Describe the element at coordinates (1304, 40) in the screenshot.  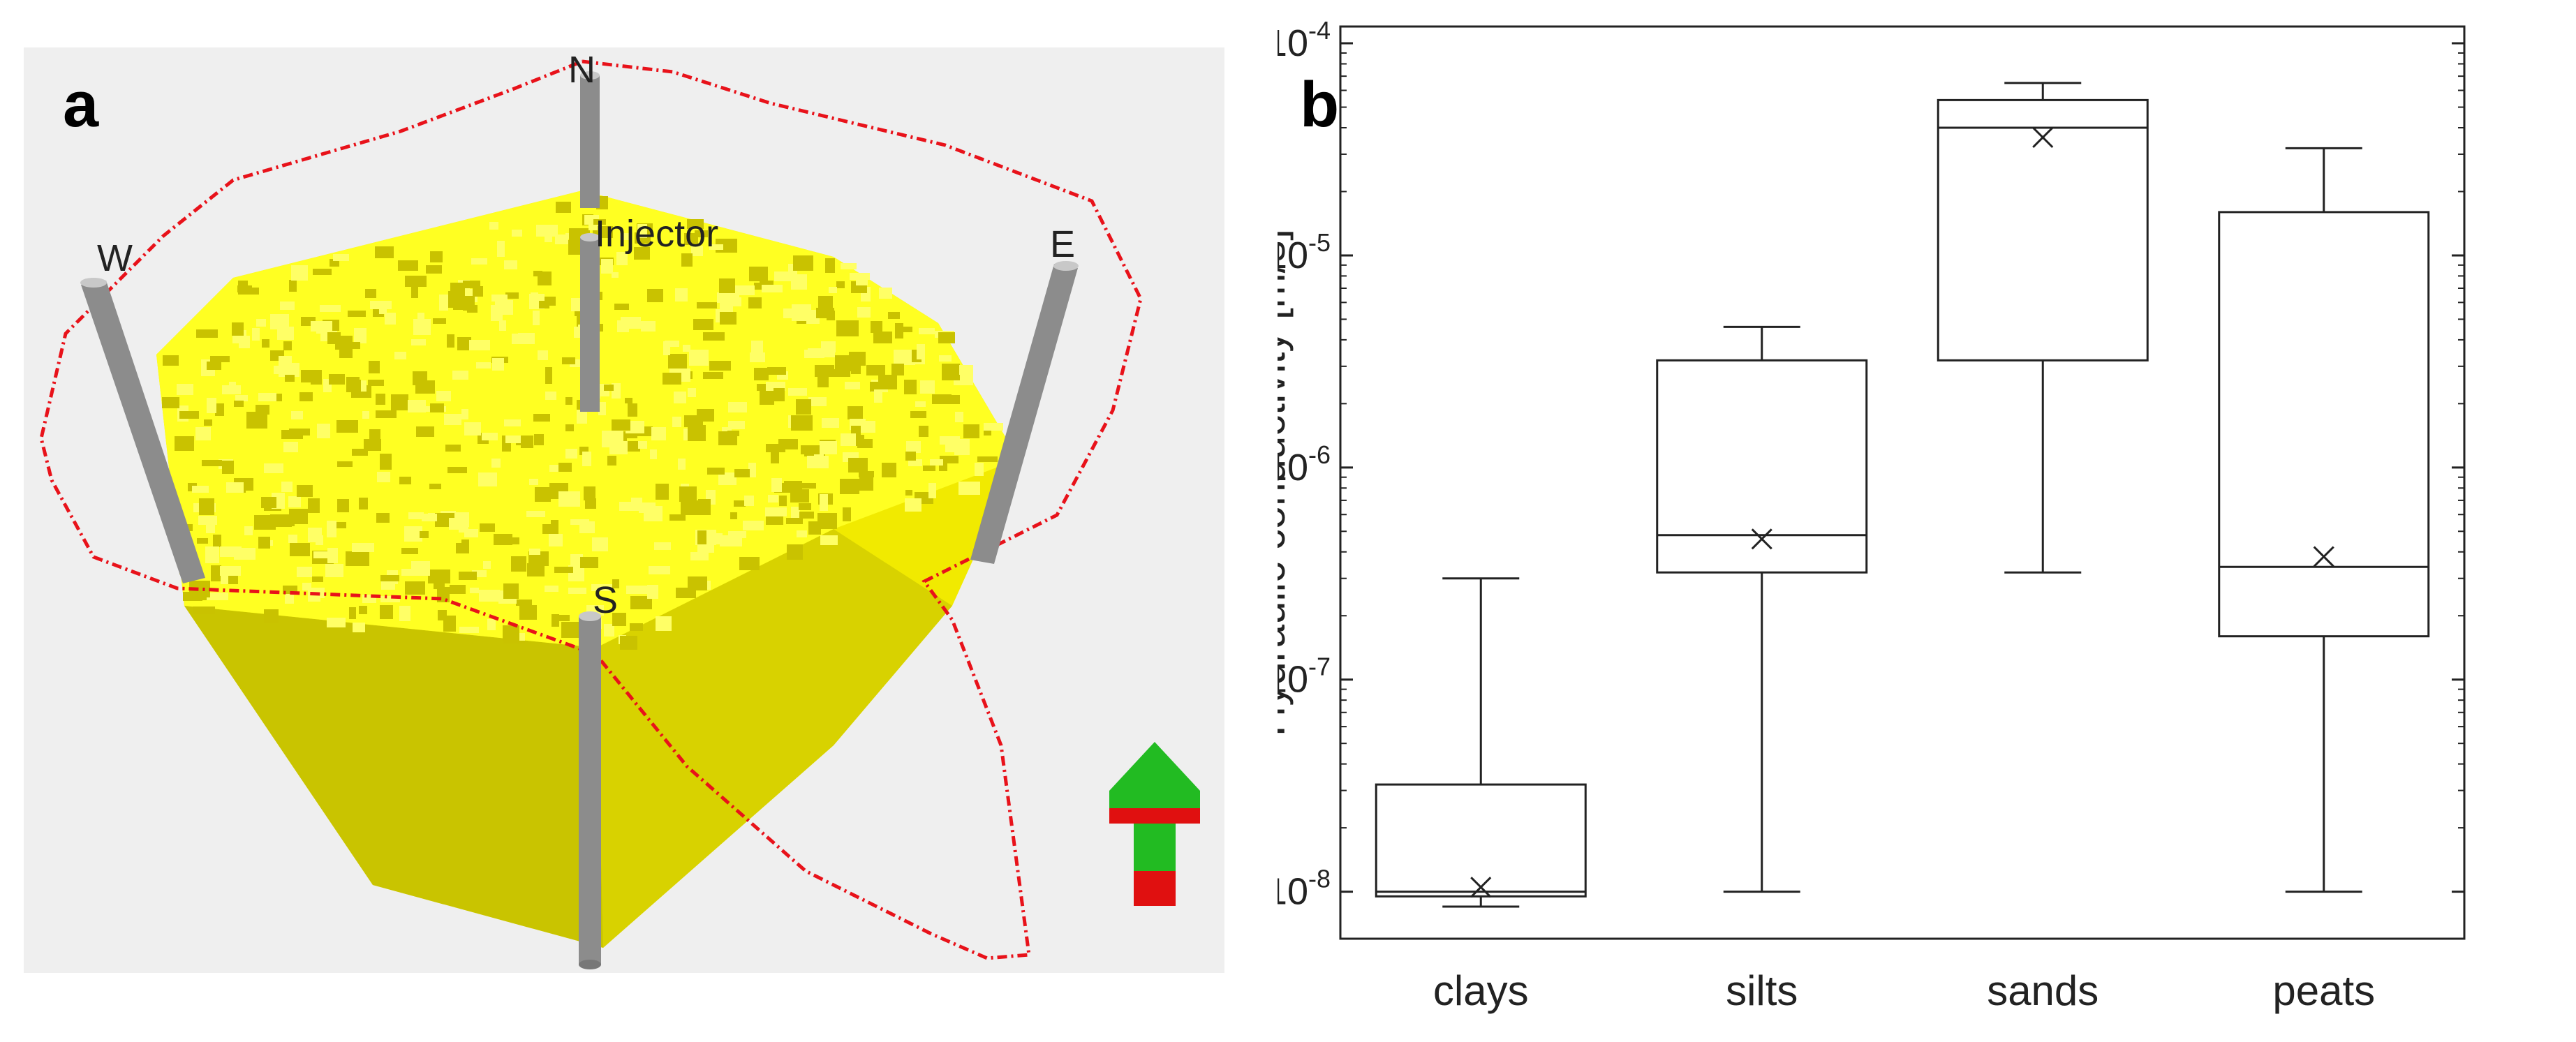
I see `y-tick-label: 10⁻⁴` at that location.